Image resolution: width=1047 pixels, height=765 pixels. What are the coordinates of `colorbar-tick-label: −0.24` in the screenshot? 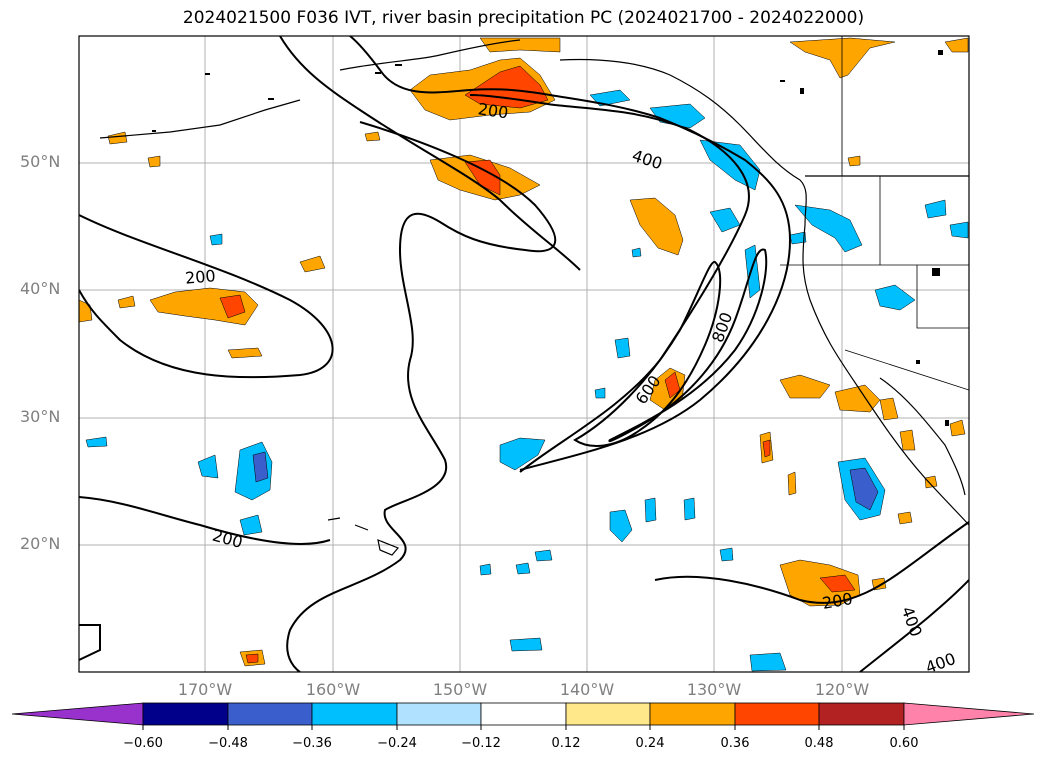 It's located at (397, 743).